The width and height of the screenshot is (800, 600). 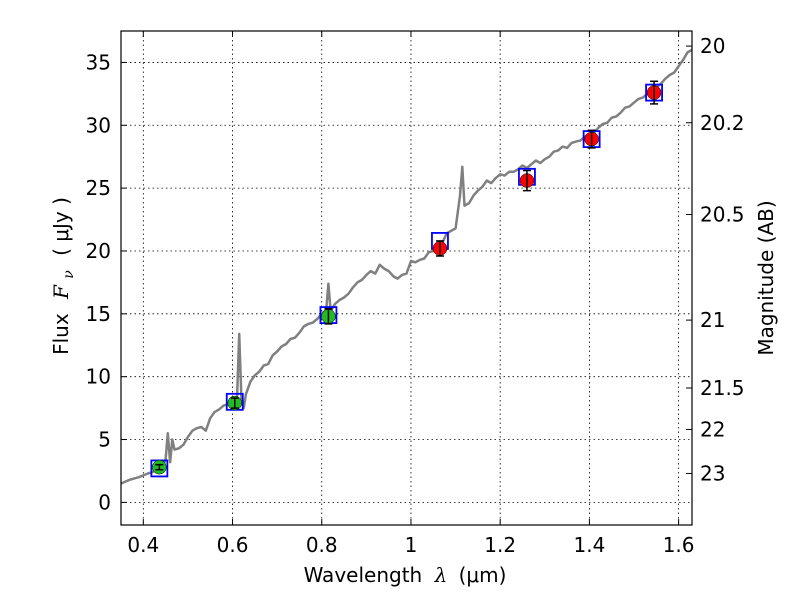 I want to click on y-axis-label-unit: ( μJy ), so click(x=61, y=226).